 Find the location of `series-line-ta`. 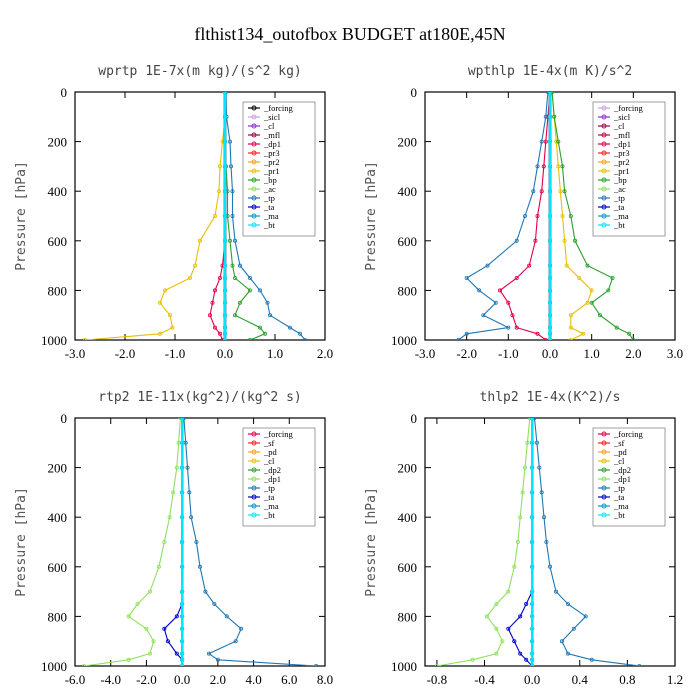

series-line-ta is located at coordinates (520, 542).